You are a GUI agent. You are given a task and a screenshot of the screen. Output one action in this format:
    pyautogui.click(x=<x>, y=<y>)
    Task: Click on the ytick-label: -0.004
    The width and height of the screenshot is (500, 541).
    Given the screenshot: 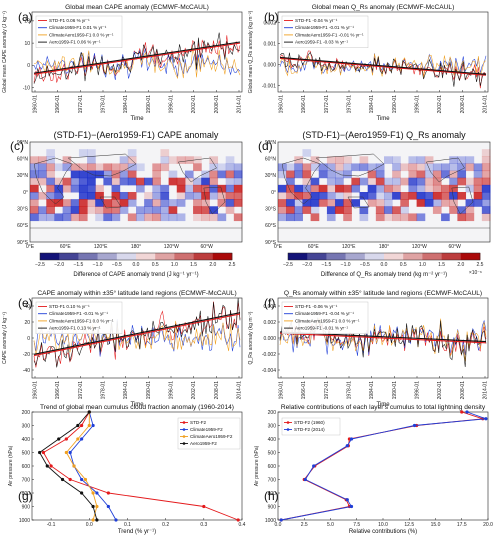 What is the action you would take?
    pyautogui.click(x=269, y=371)
    